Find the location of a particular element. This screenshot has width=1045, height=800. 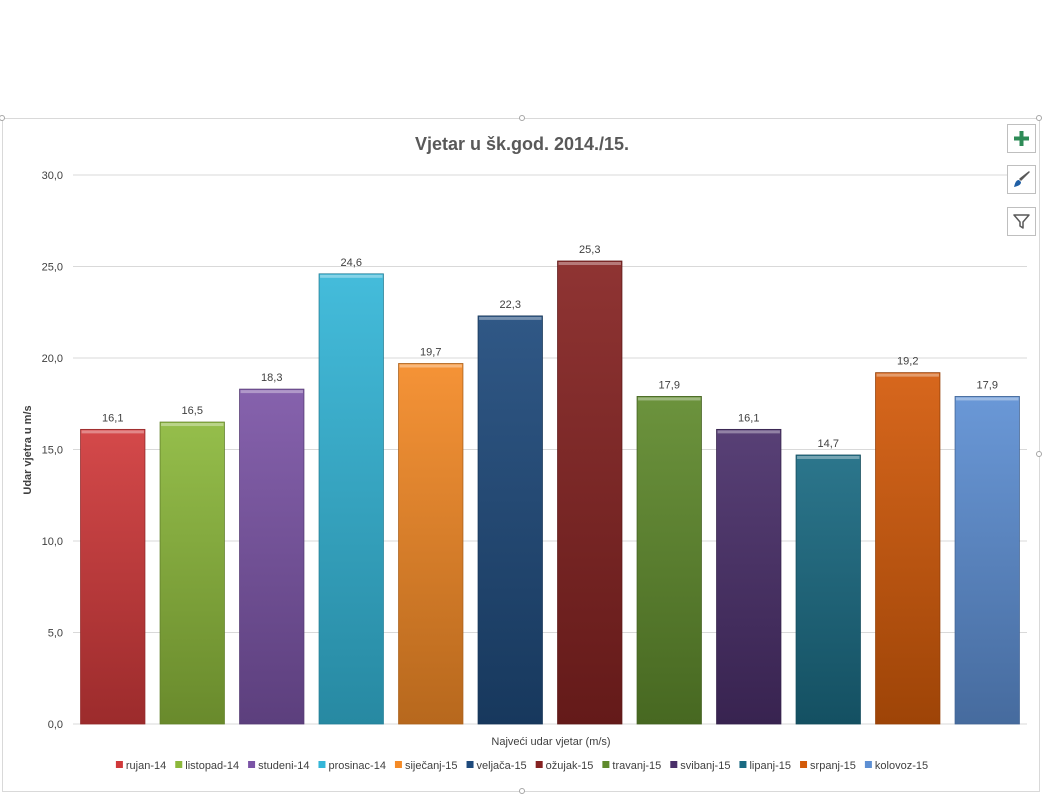

paintbrush-icon is located at coordinates (1022, 179).